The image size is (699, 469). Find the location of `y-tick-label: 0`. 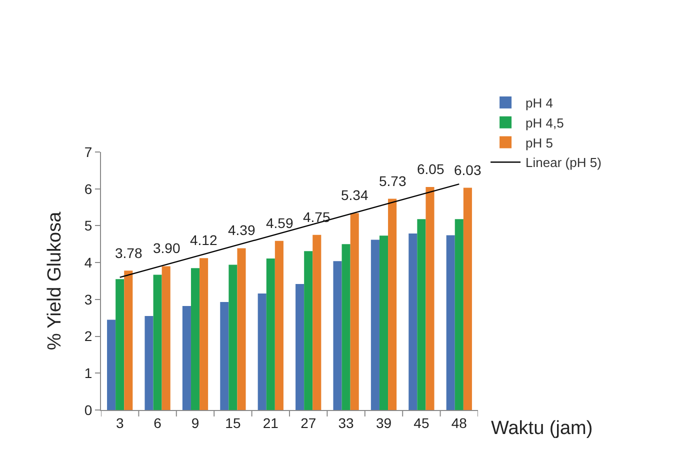

y-tick-label: 0 is located at coordinates (88, 410).